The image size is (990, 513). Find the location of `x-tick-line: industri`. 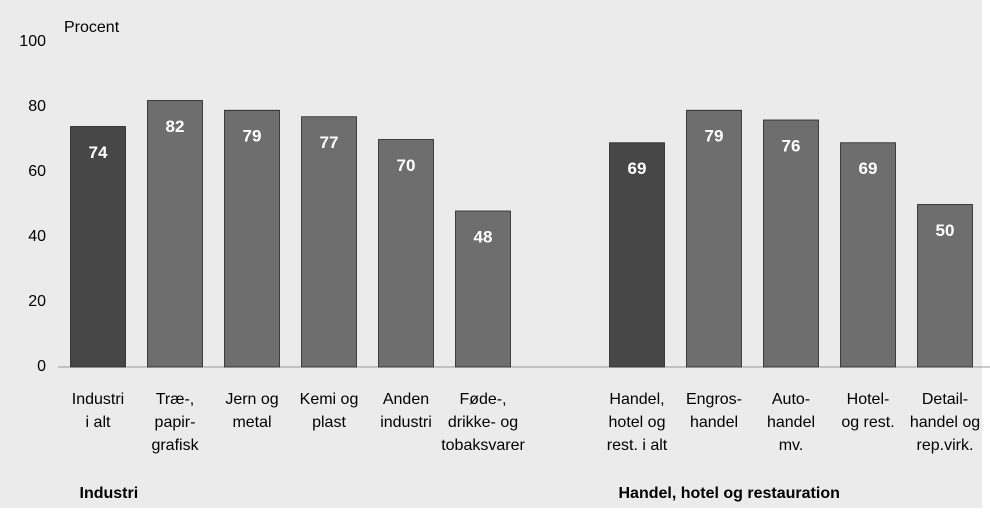

x-tick-line: industri is located at coordinates (406, 422).